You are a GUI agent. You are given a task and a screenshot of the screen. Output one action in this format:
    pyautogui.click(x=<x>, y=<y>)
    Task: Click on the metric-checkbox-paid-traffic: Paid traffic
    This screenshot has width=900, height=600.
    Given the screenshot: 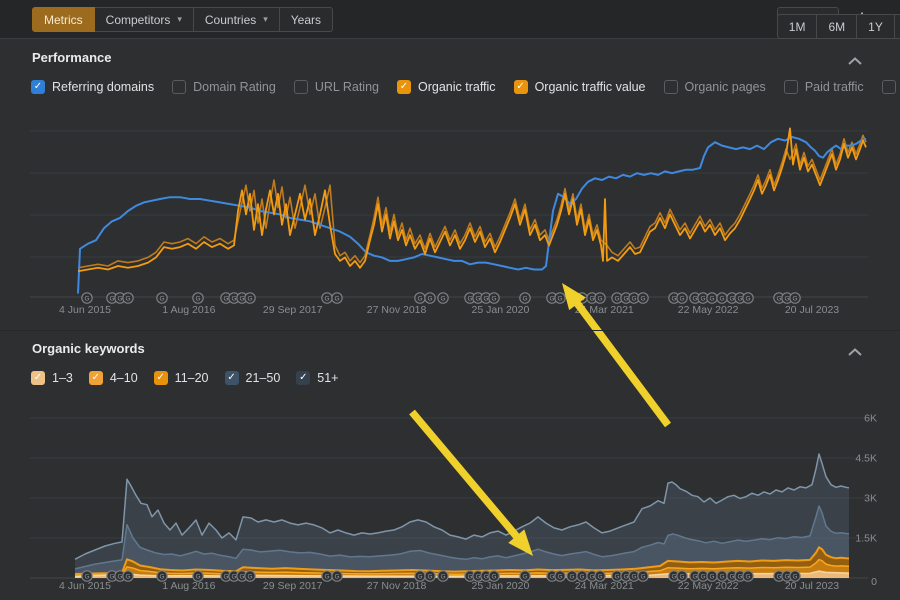 What is the action you would take?
    pyautogui.click(x=823, y=87)
    